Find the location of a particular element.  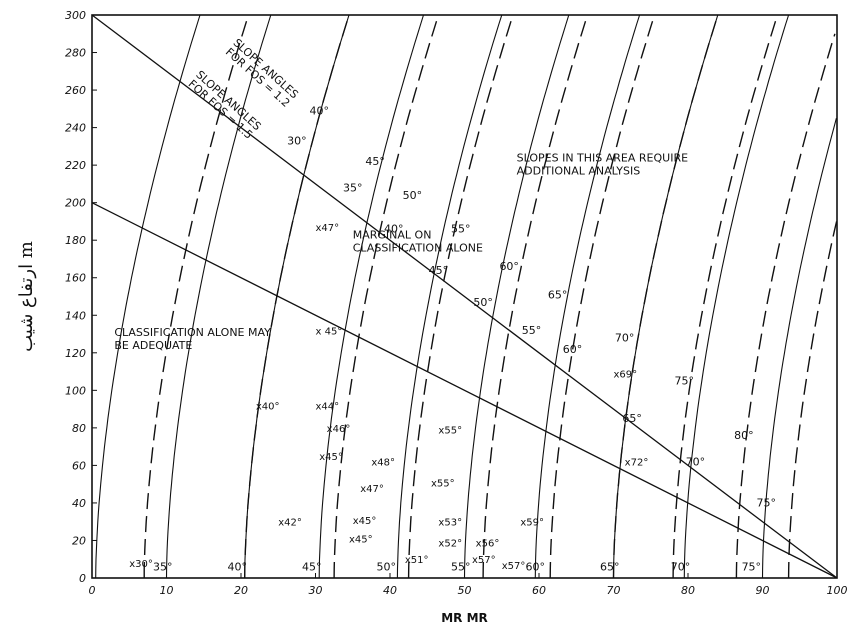

region-label: CLASSIFICATION ALONE is located at coordinates (418, 247).